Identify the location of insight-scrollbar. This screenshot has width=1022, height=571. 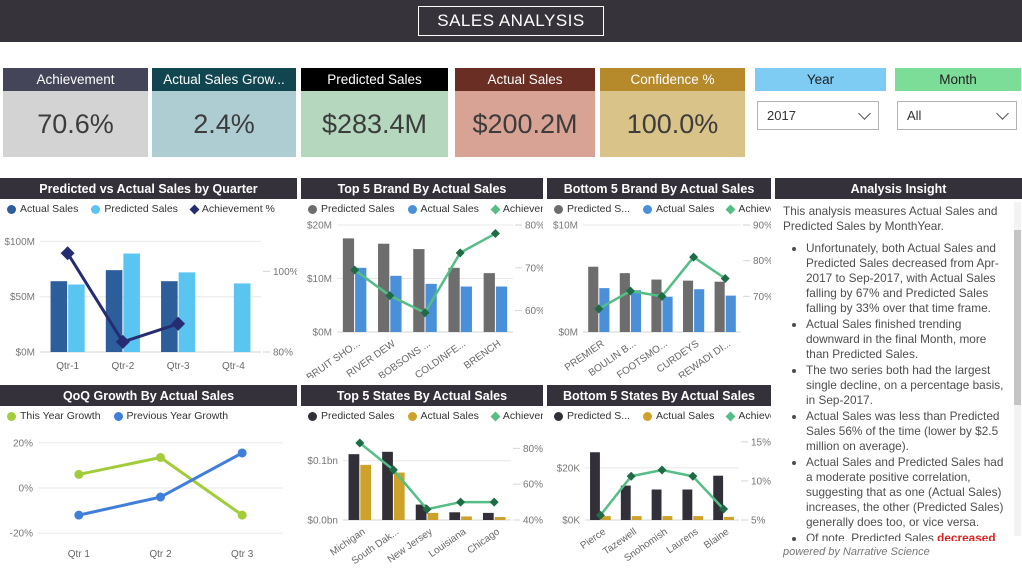
(1017, 369).